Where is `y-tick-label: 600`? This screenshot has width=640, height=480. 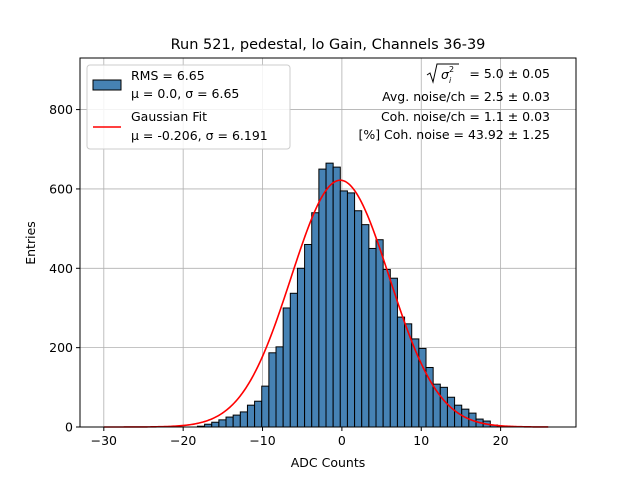
y-tick-label: 600 is located at coordinates (61, 188).